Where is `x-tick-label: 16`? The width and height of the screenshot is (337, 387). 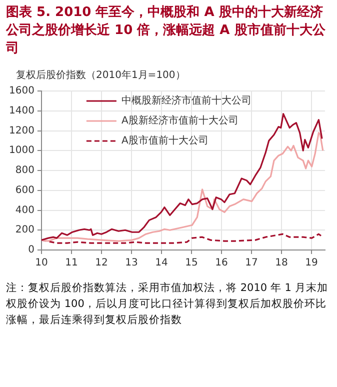 x-tick-label: 16 is located at coordinates (221, 263).